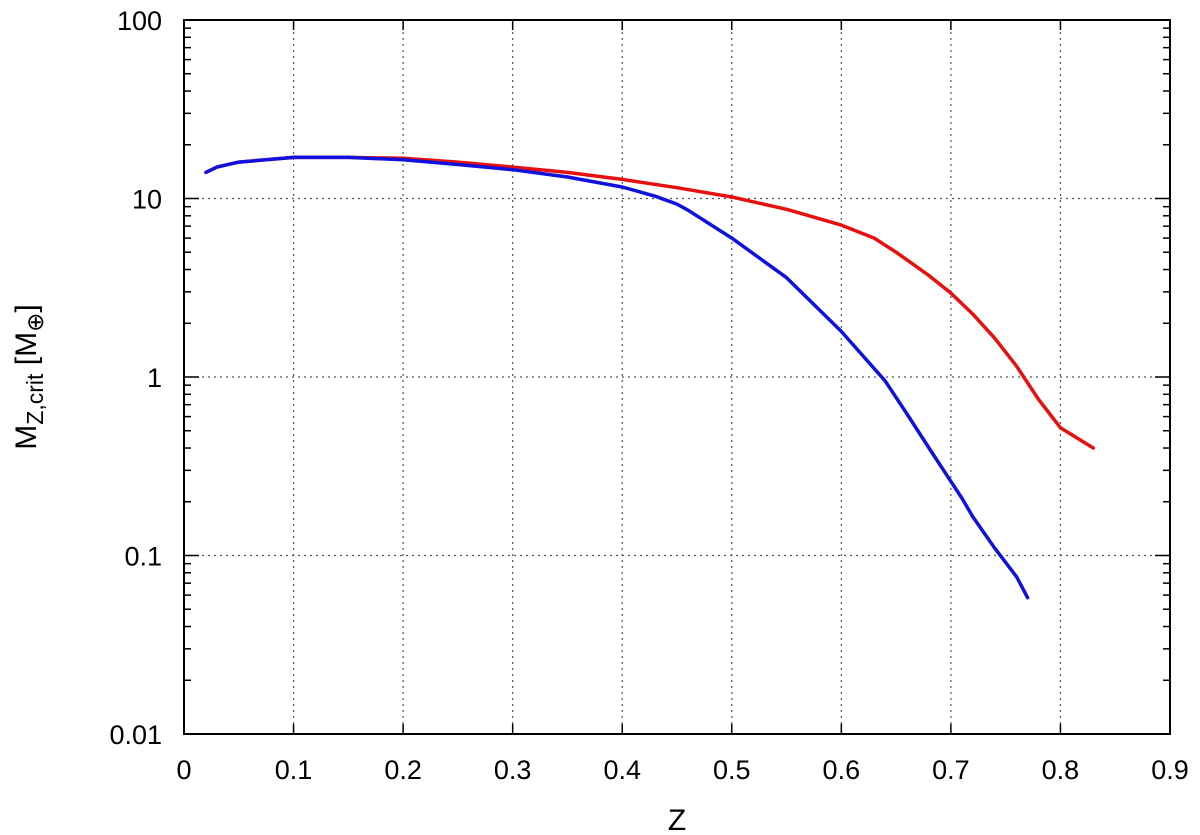  What do you see at coordinates (154, 378) in the screenshot?
I see `y-tick-label: 1` at bounding box center [154, 378].